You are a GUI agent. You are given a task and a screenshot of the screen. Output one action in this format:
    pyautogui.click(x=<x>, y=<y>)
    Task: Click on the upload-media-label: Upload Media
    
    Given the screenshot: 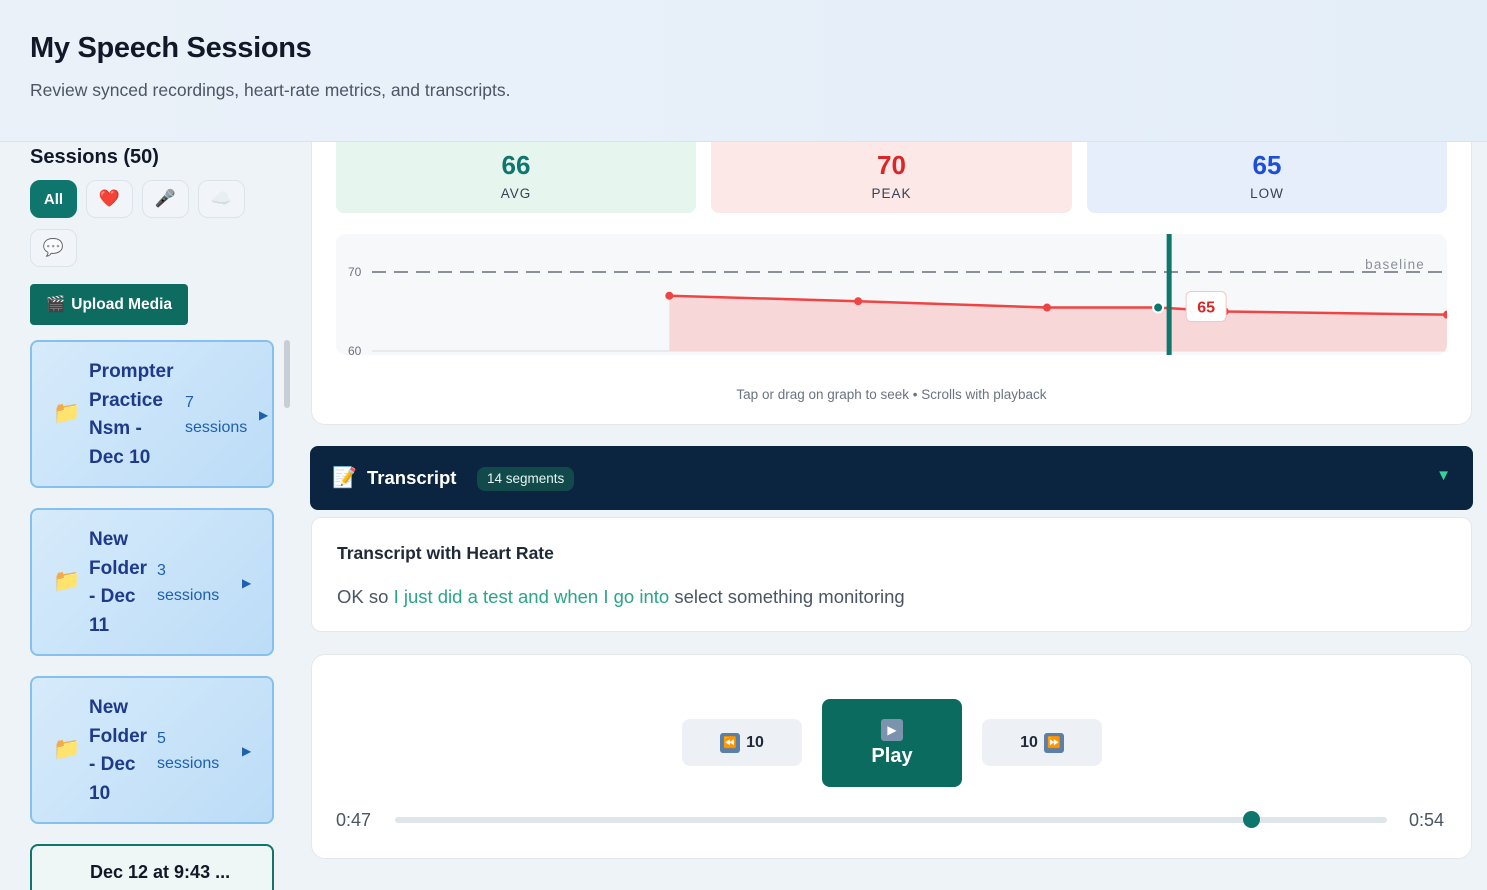 What is the action you would take?
    pyautogui.click(x=122, y=304)
    